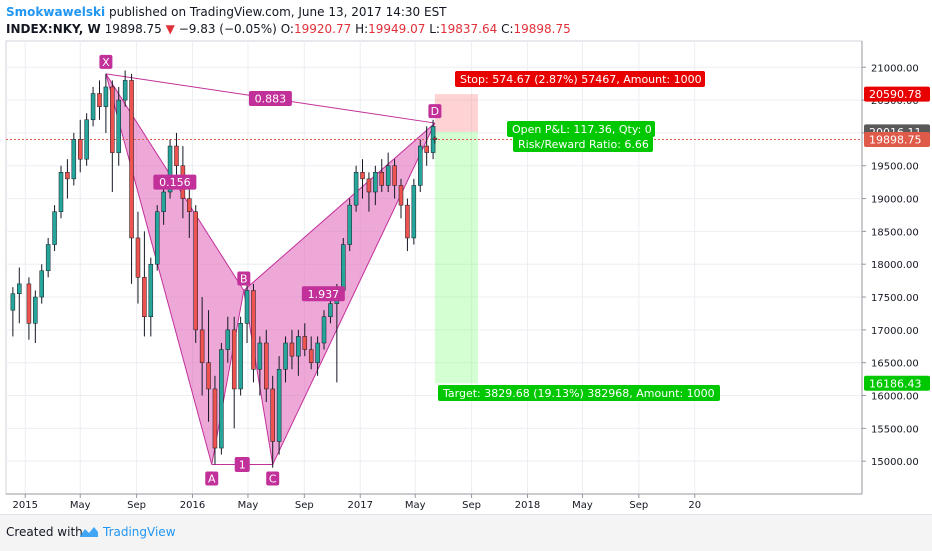  What do you see at coordinates (895, 298) in the screenshot?
I see `y-tick-label: 17500.00` at bounding box center [895, 298].